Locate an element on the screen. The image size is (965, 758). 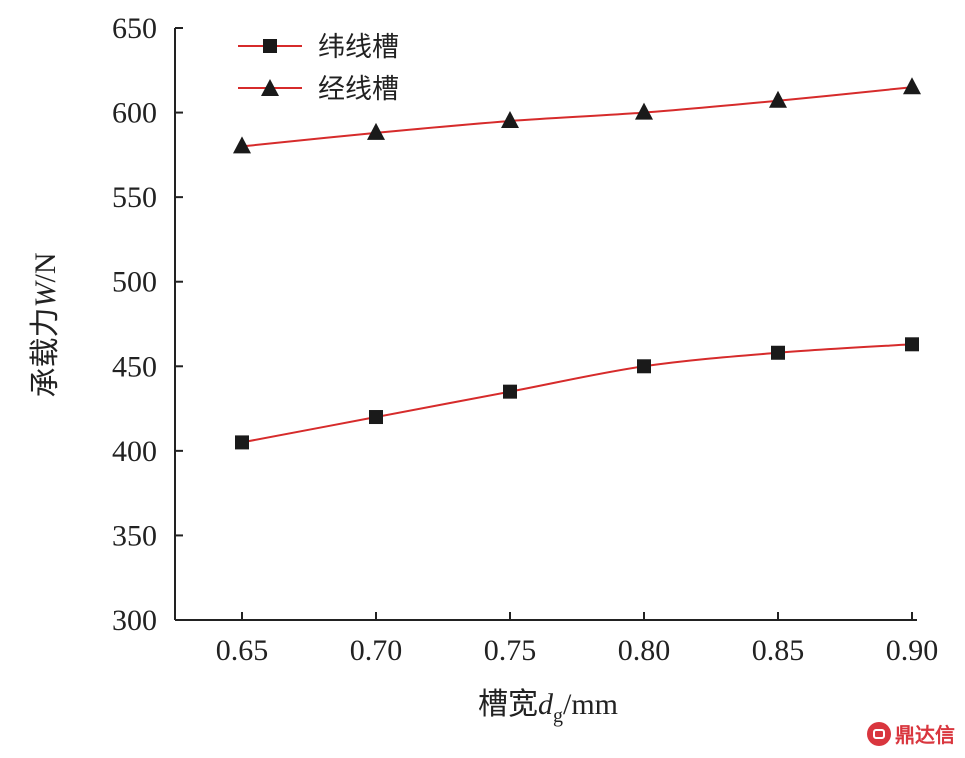
legend-marker-square is located at coordinates (270, 46).